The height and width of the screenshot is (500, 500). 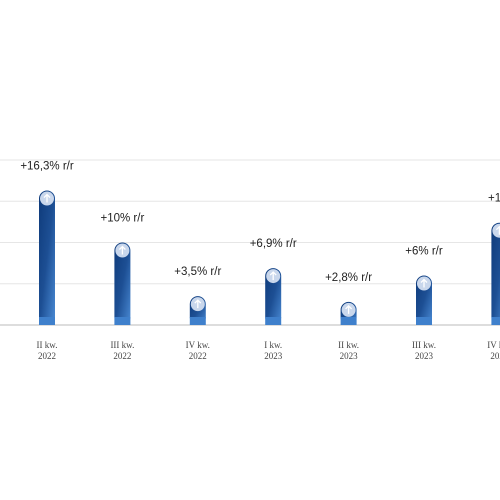 I want to click on value-label: +10% r/r, so click(x=123, y=219).